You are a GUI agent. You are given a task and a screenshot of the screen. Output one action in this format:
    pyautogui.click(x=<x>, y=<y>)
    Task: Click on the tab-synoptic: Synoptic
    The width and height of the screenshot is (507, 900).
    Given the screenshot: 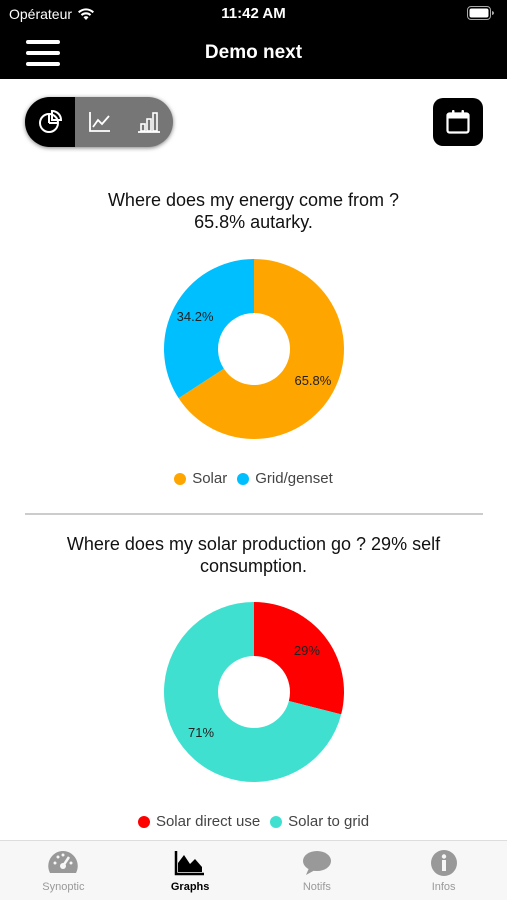 What is the action you would take?
    pyautogui.click(x=63, y=870)
    